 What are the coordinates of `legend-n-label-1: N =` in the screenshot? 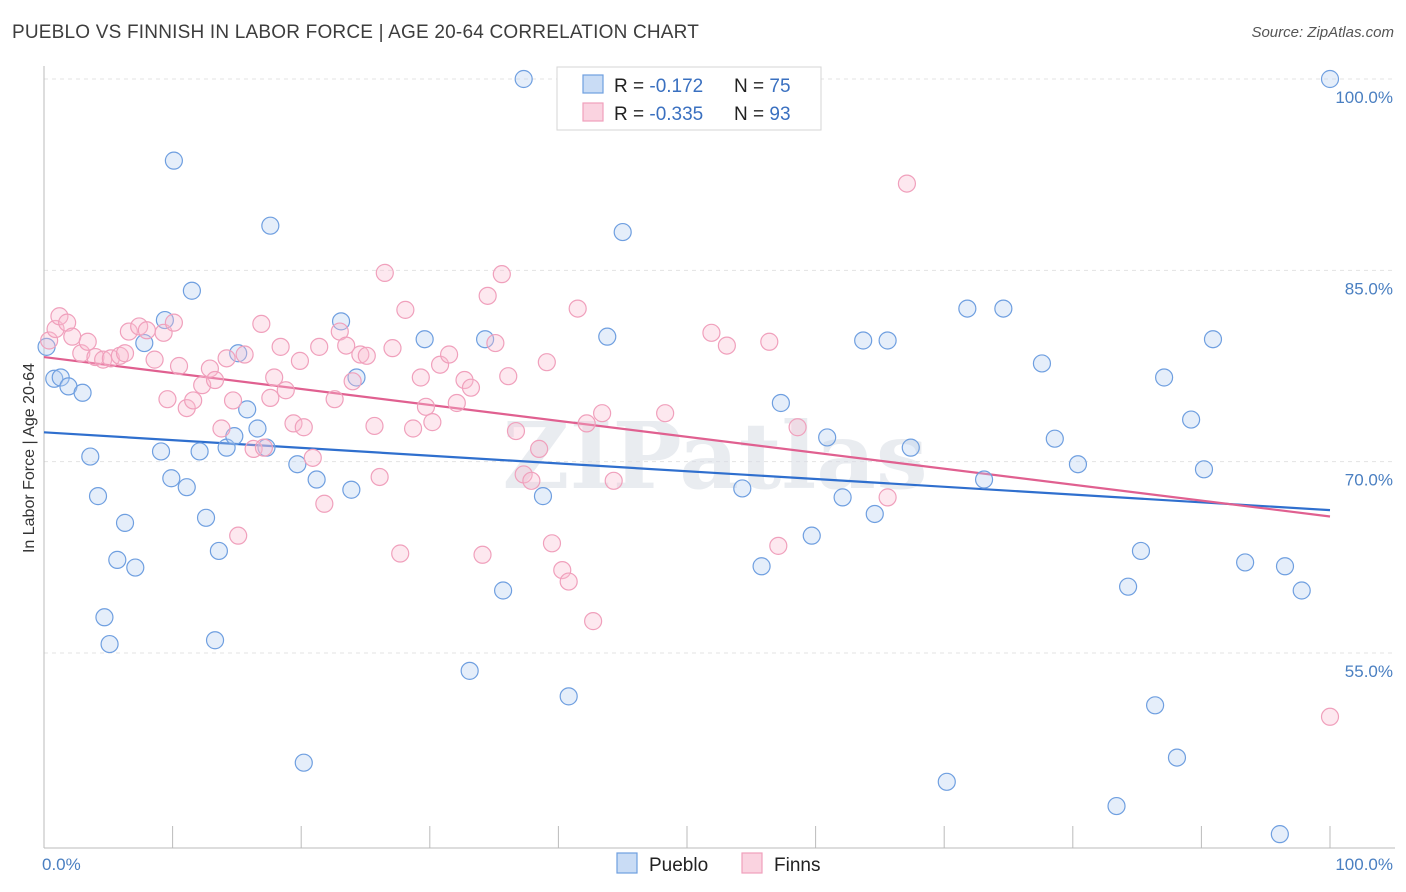 It's located at (751, 114).